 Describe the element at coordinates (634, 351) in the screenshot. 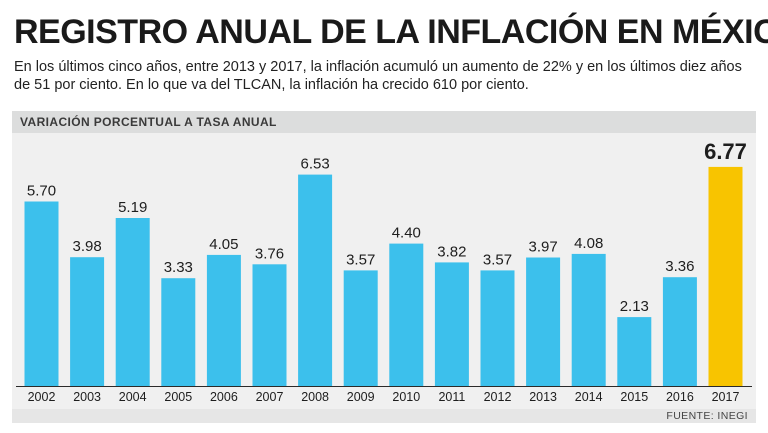

I see `bar-2015` at that location.